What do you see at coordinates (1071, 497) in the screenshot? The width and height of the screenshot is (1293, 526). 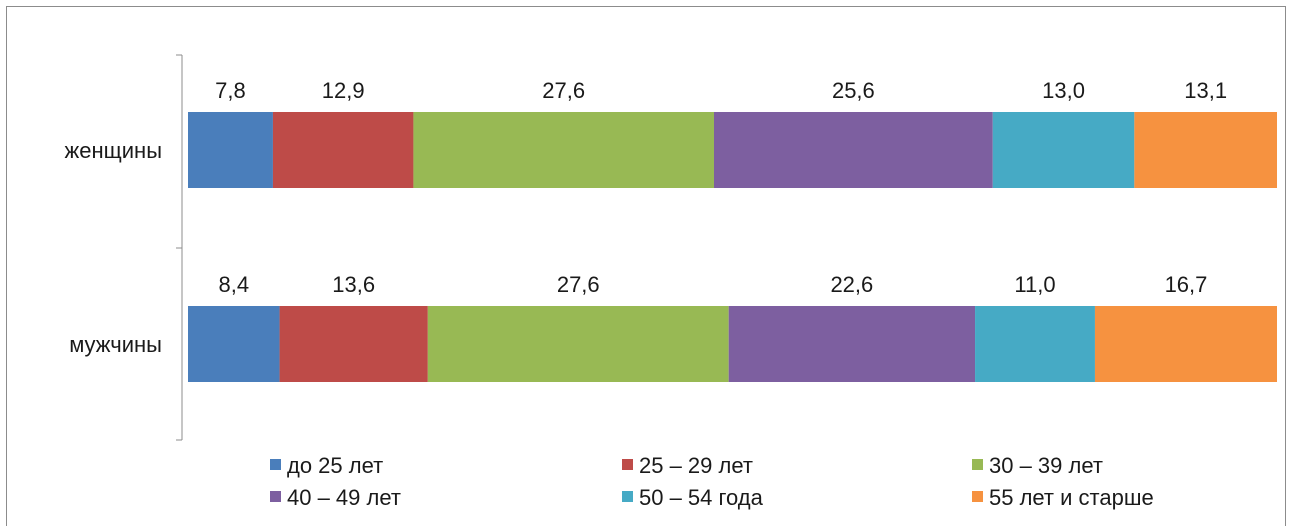 I see `legend-label: 55 лет и старше` at bounding box center [1071, 497].